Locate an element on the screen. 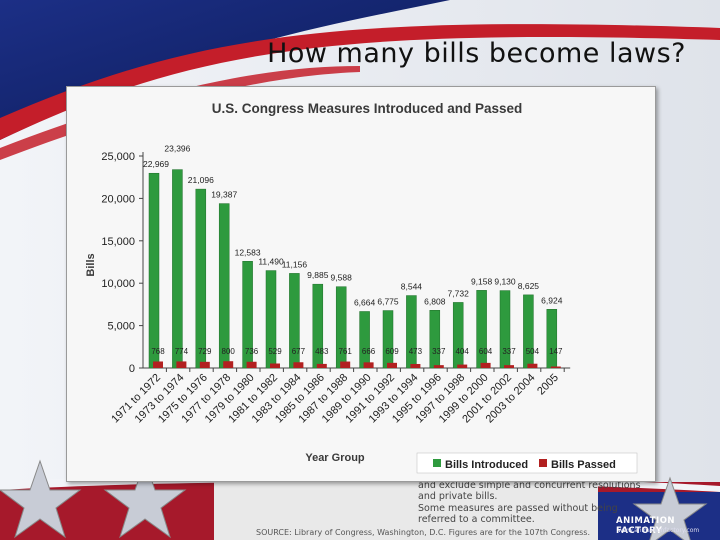  data-label-introduced: 9,588 is located at coordinates (342, 278).